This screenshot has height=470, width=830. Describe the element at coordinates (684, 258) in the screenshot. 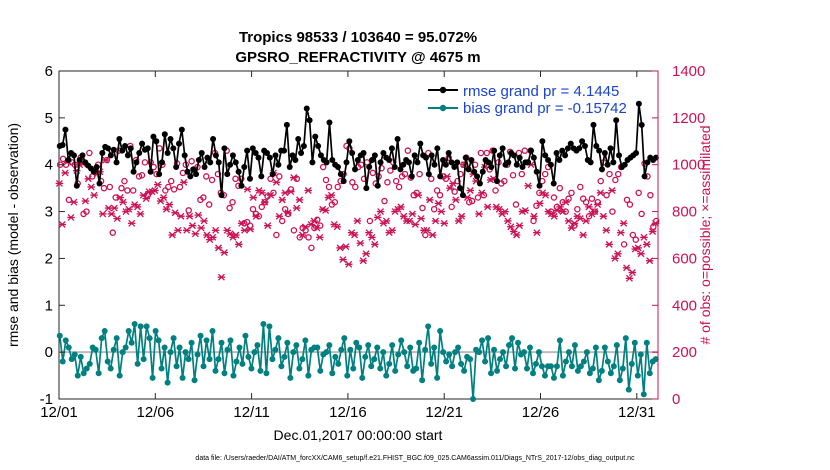

I see `y-right-tick-label: 600` at that location.